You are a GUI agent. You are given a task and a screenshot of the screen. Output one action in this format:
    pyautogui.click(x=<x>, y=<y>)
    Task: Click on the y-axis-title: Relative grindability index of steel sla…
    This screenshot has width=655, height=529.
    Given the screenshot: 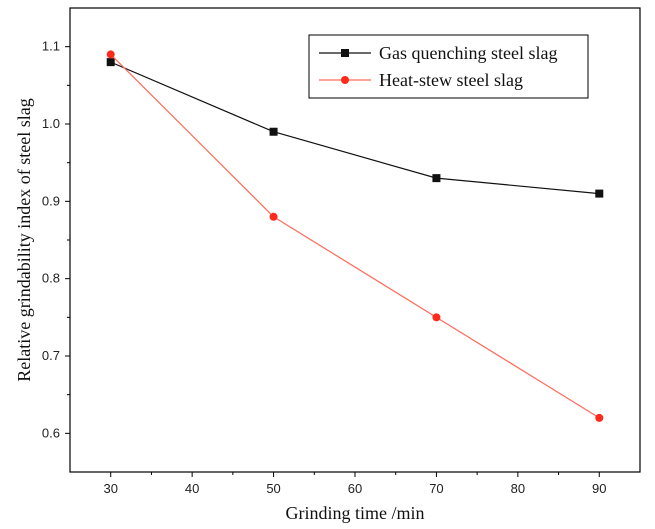 What is the action you would take?
    pyautogui.click(x=24, y=239)
    